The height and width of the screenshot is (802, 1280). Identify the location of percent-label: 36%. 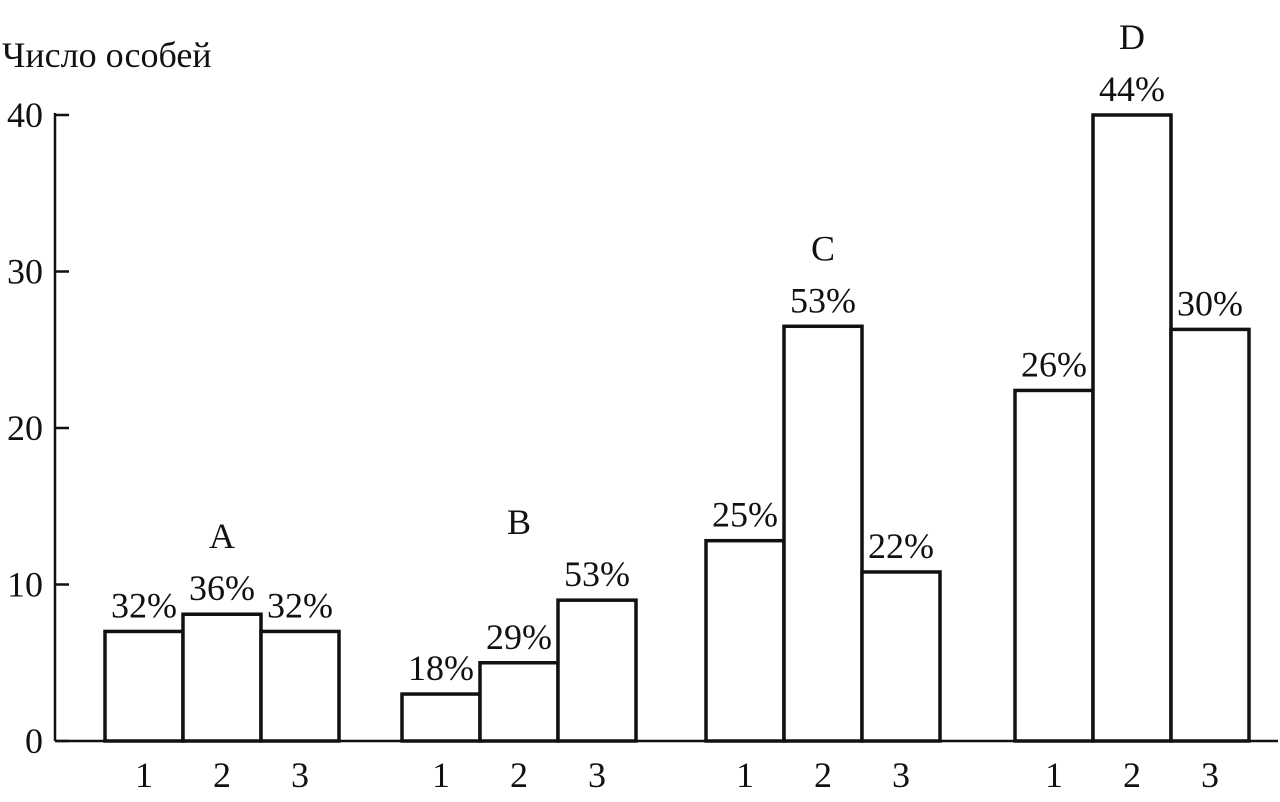
(222, 588).